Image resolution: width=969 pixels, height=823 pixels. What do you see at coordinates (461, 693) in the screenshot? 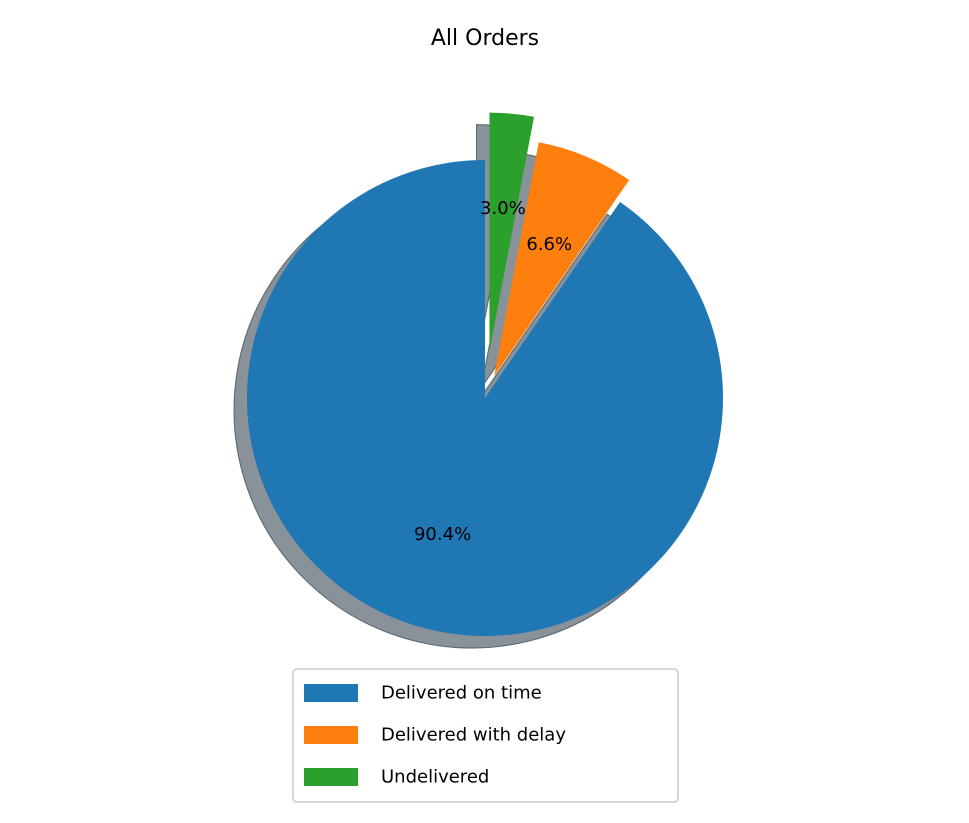
I see `legend-label: Delivered on time` at bounding box center [461, 693].